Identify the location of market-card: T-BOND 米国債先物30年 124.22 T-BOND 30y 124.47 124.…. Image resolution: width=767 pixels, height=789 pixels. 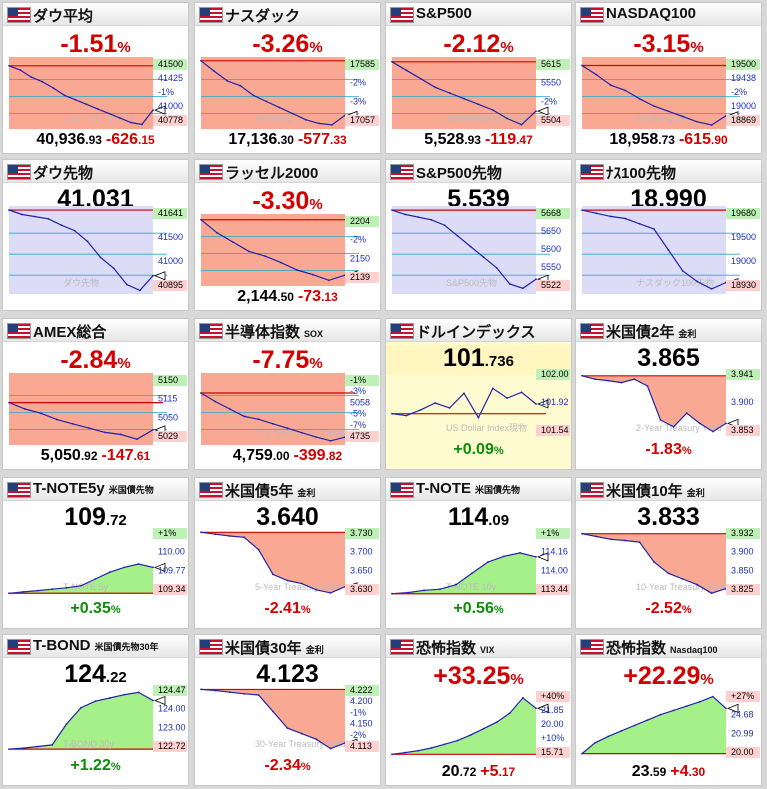
(95, 710).